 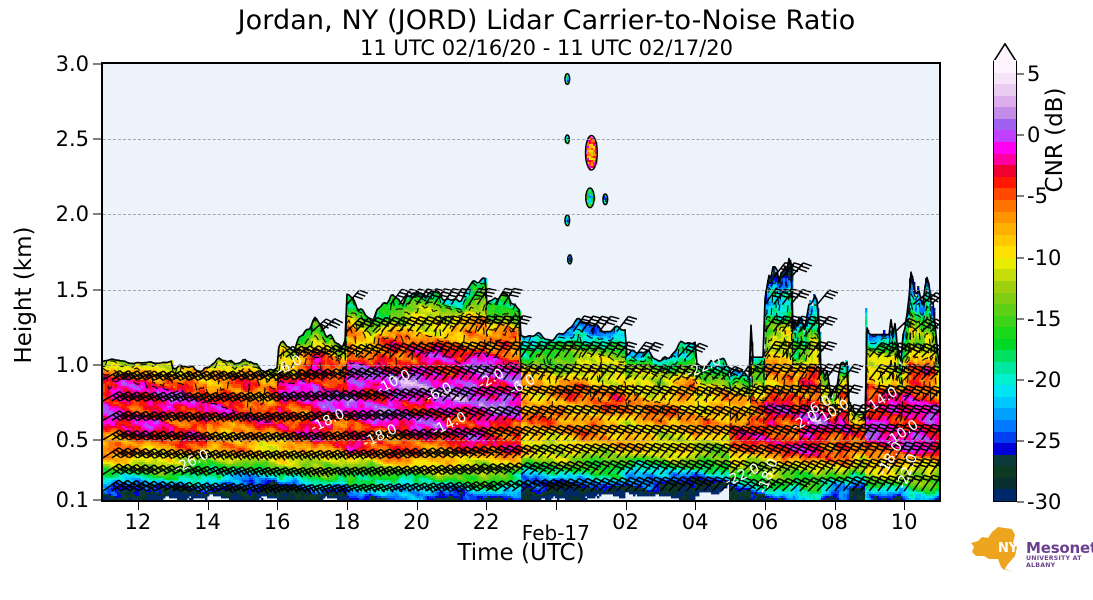 What do you see at coordinates (1044, 258) in the screenshot?
I see `colorbar-tick-label: -10` at bounding box center [1044, 258].